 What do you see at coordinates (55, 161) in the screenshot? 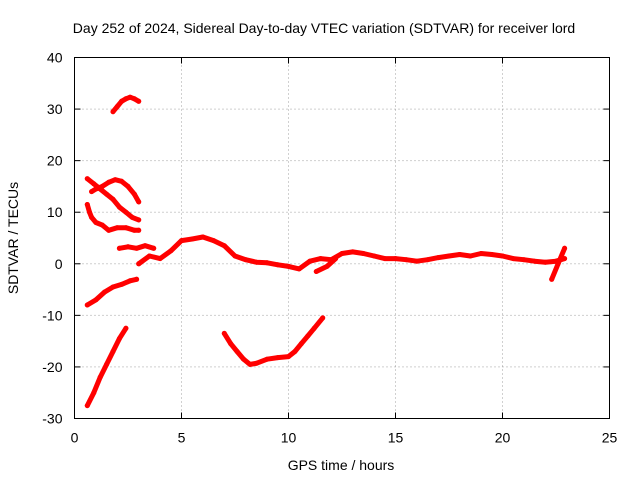
I see `y-tick-label: 20` at bounding box center [55, 161].